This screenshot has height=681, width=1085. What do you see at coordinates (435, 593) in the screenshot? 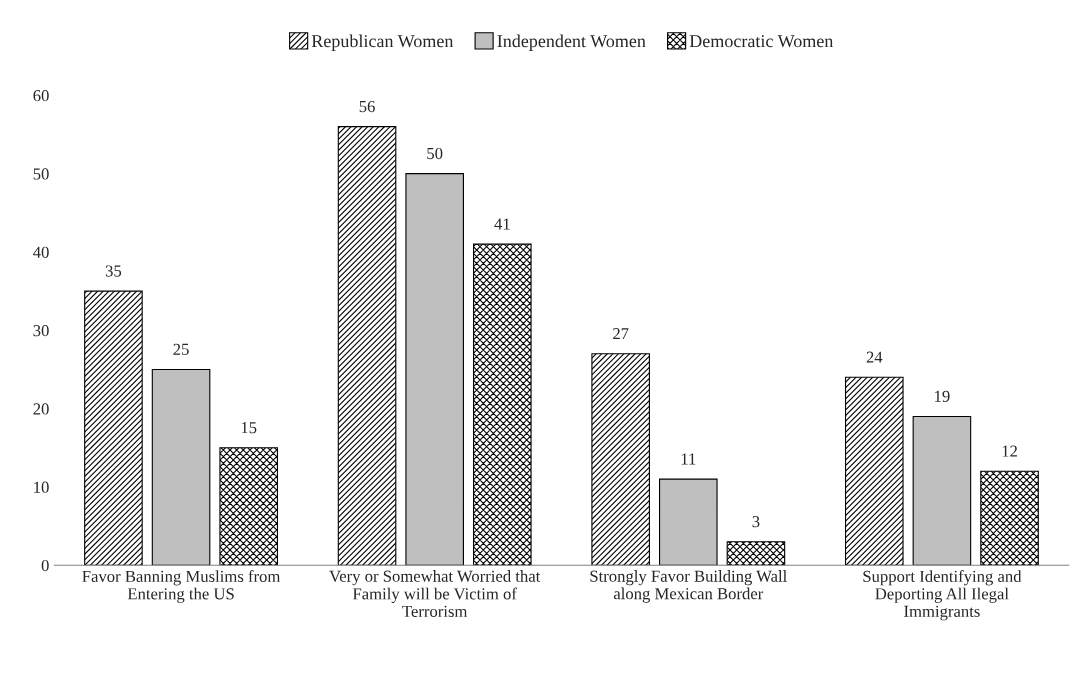
I see `x-tick-label: Very or Somewhat Worried that Family will be Victim of Terrorism` at bounding box center [435, 593].